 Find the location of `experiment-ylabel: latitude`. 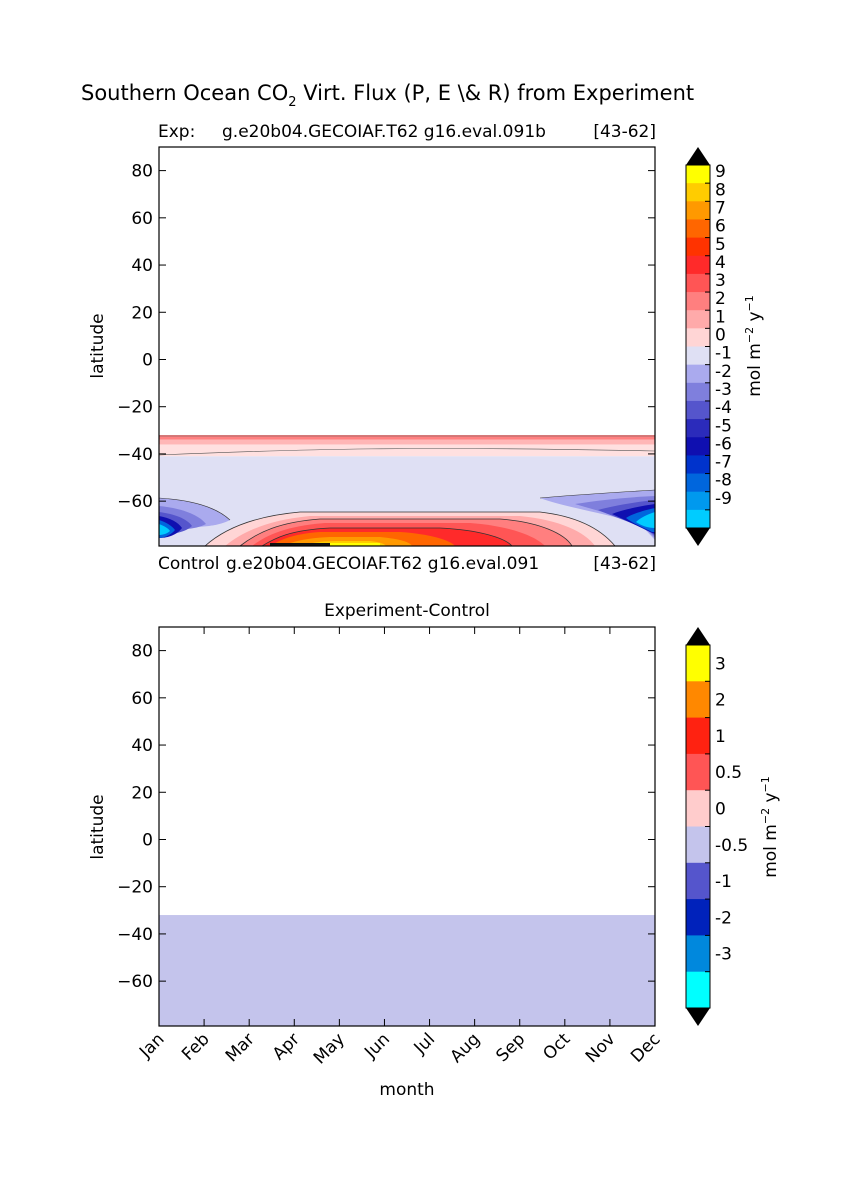

experiment-ylabel: latitude is located at coordinates (98, 345).